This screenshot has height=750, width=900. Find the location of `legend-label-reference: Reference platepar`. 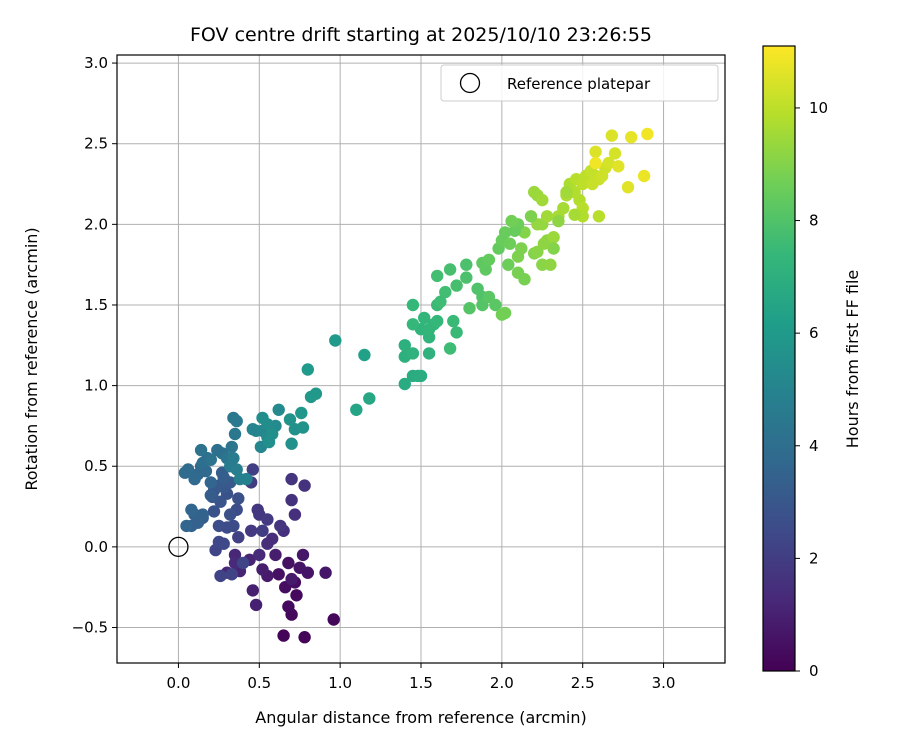

legend-label-reference: Reference platepar is located at coordinates (579, 84).